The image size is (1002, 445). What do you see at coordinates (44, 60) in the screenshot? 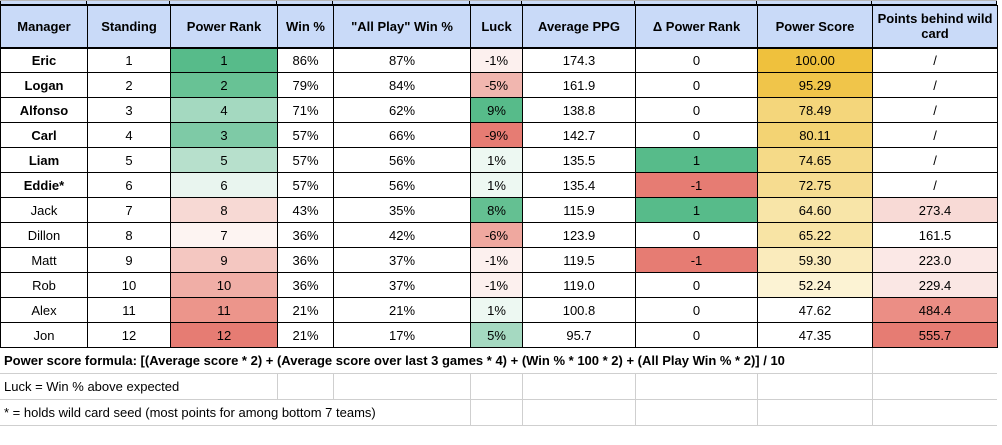
I see `cell-manager: Eric` at bounding box center [44, 60].